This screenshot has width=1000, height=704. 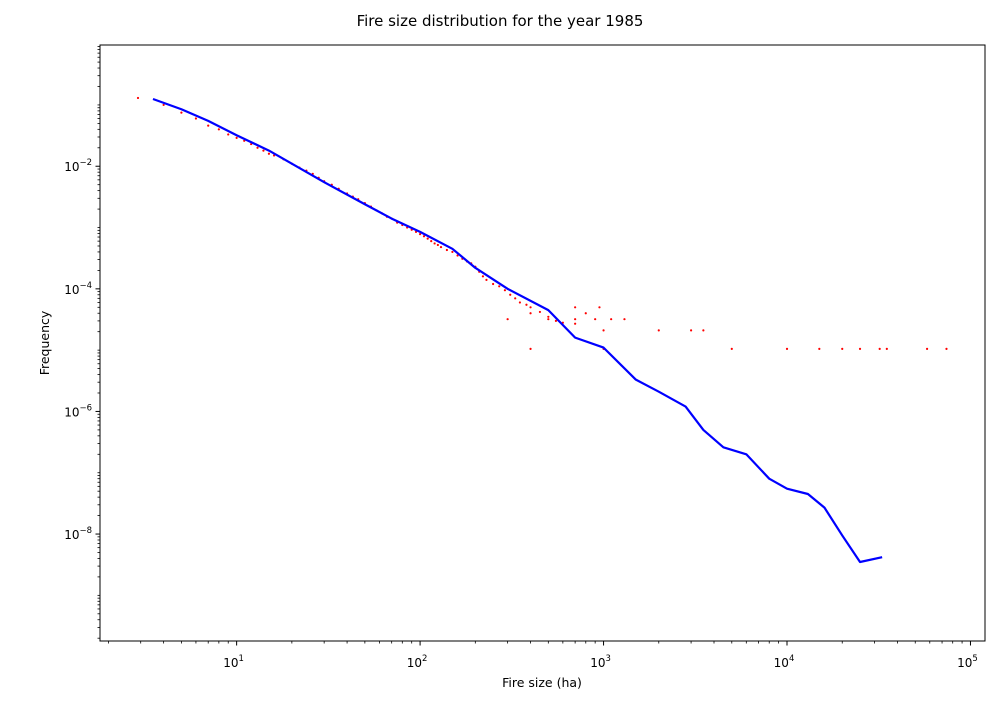 I want to click on y-tick-label: 10⁻⁴, so click(x=78, y=289).